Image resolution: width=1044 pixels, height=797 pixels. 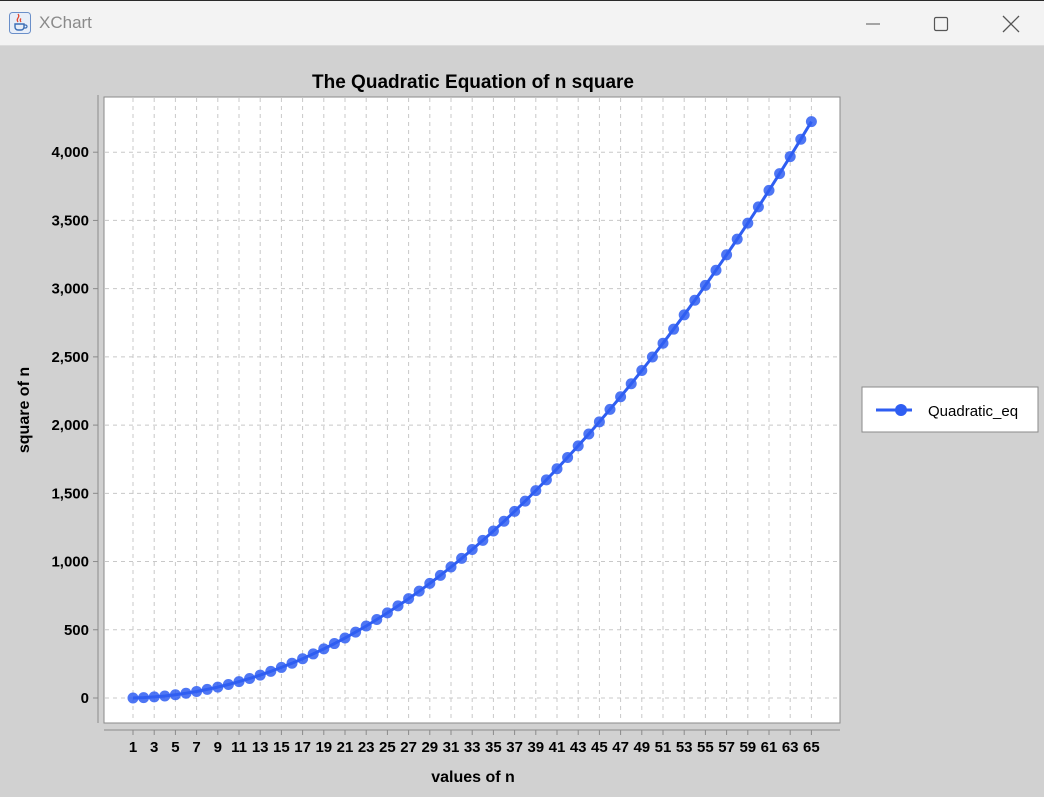 I want to click on y-tick-label: 1,500, so click(x=70, y=493).